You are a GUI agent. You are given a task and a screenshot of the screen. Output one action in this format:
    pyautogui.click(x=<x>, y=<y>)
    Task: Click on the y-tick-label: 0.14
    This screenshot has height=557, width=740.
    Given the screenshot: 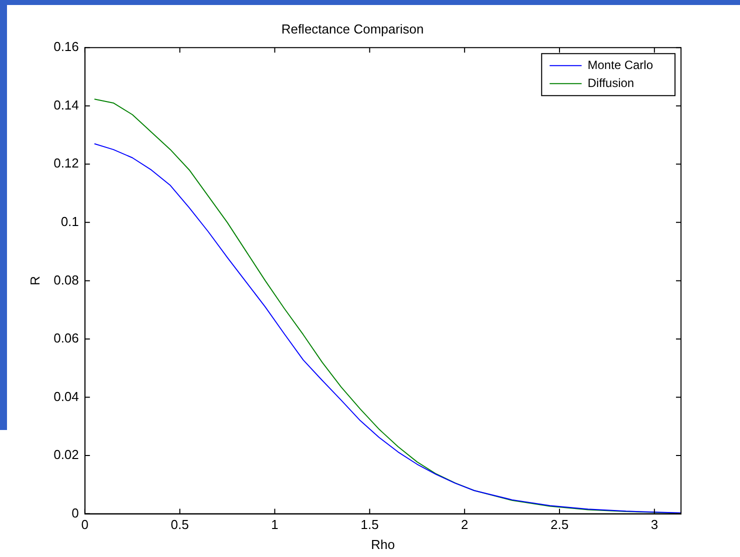 What is the action you would take?
    pyautogui.click(x=66, y=104)
    